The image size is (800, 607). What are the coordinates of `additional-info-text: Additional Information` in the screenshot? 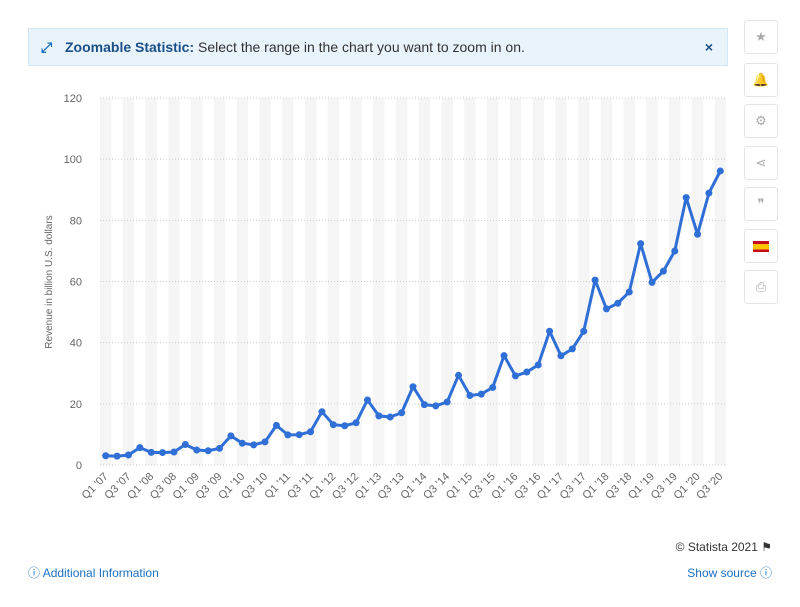 It's located at (100, 573).